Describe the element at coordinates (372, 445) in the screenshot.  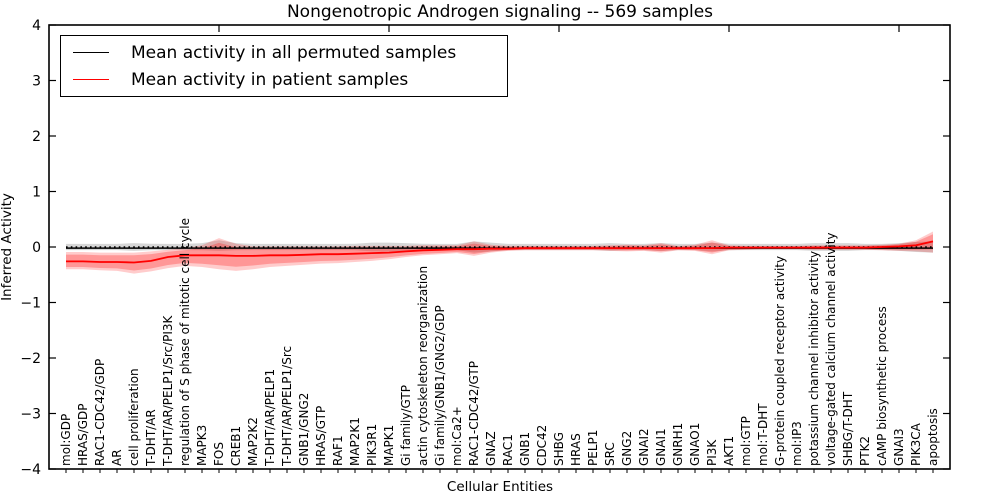
I see `x-tick-label: PIK3R1` at that location.